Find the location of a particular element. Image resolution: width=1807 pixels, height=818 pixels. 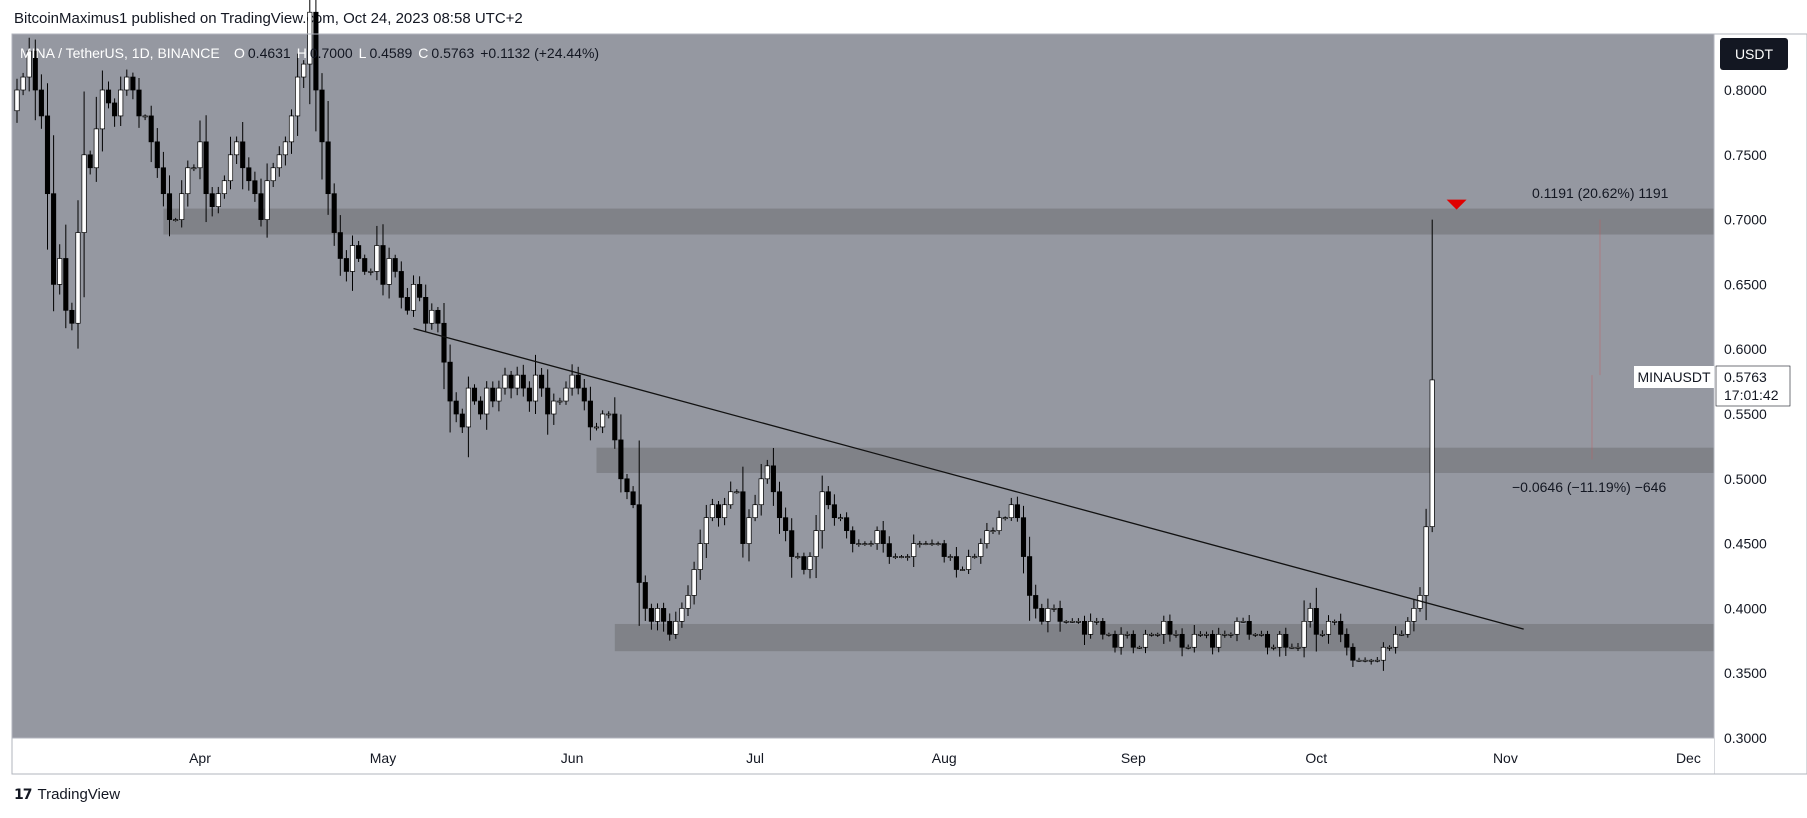

currency-button is located at coordinates (1754, 54).